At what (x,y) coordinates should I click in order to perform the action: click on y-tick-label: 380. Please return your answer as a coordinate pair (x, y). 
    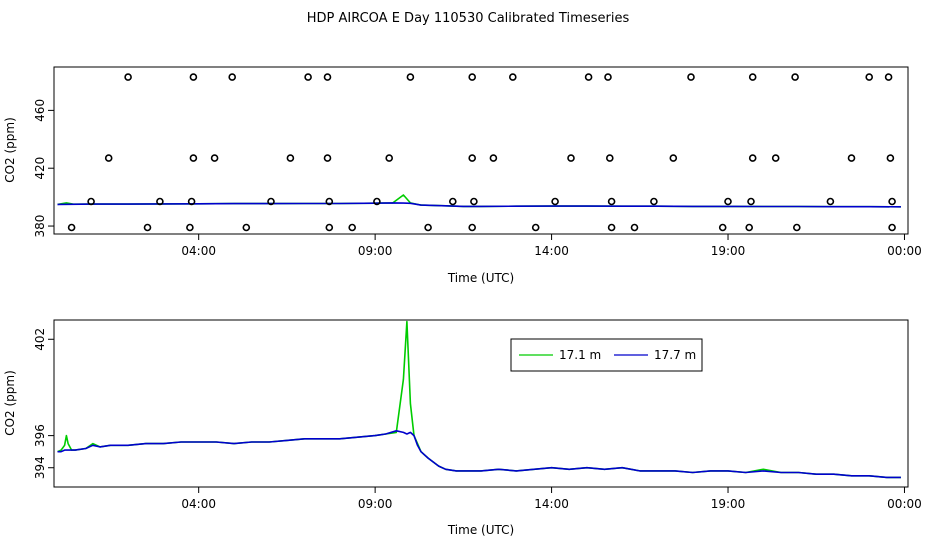
    Looking at the image, I should click on (40, 226).